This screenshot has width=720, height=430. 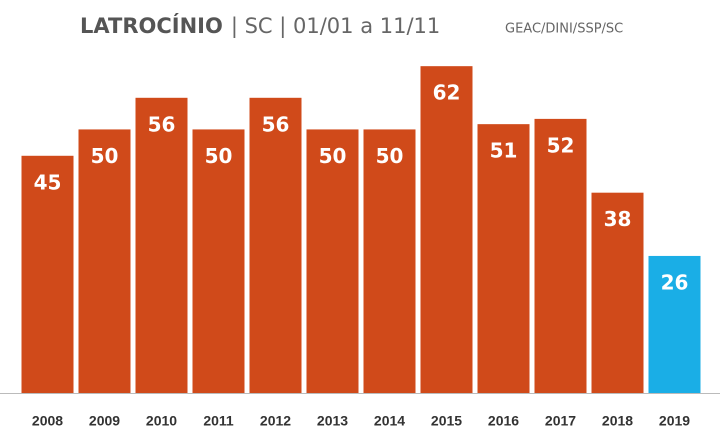 I want to click on x-tick-label: 2017, so click(x=560, y=421).